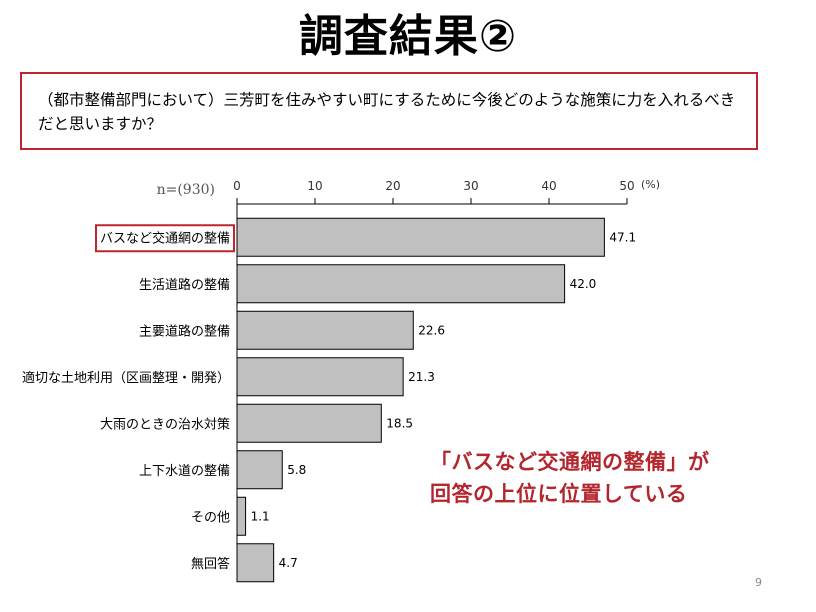  Describe the element at coordinates (237, 186) in the screenshot. I see `x-tick-label: 0` at that location.